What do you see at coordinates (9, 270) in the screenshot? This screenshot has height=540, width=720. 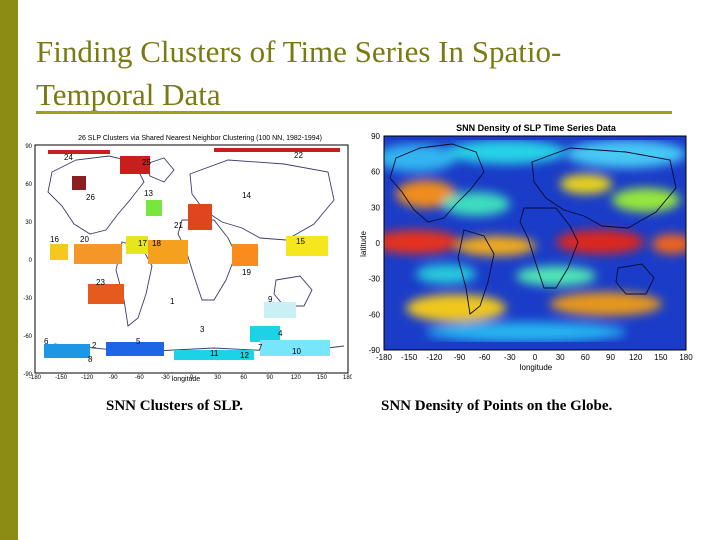 I see `slide-accent-bar` at bounding box center [9, 270].